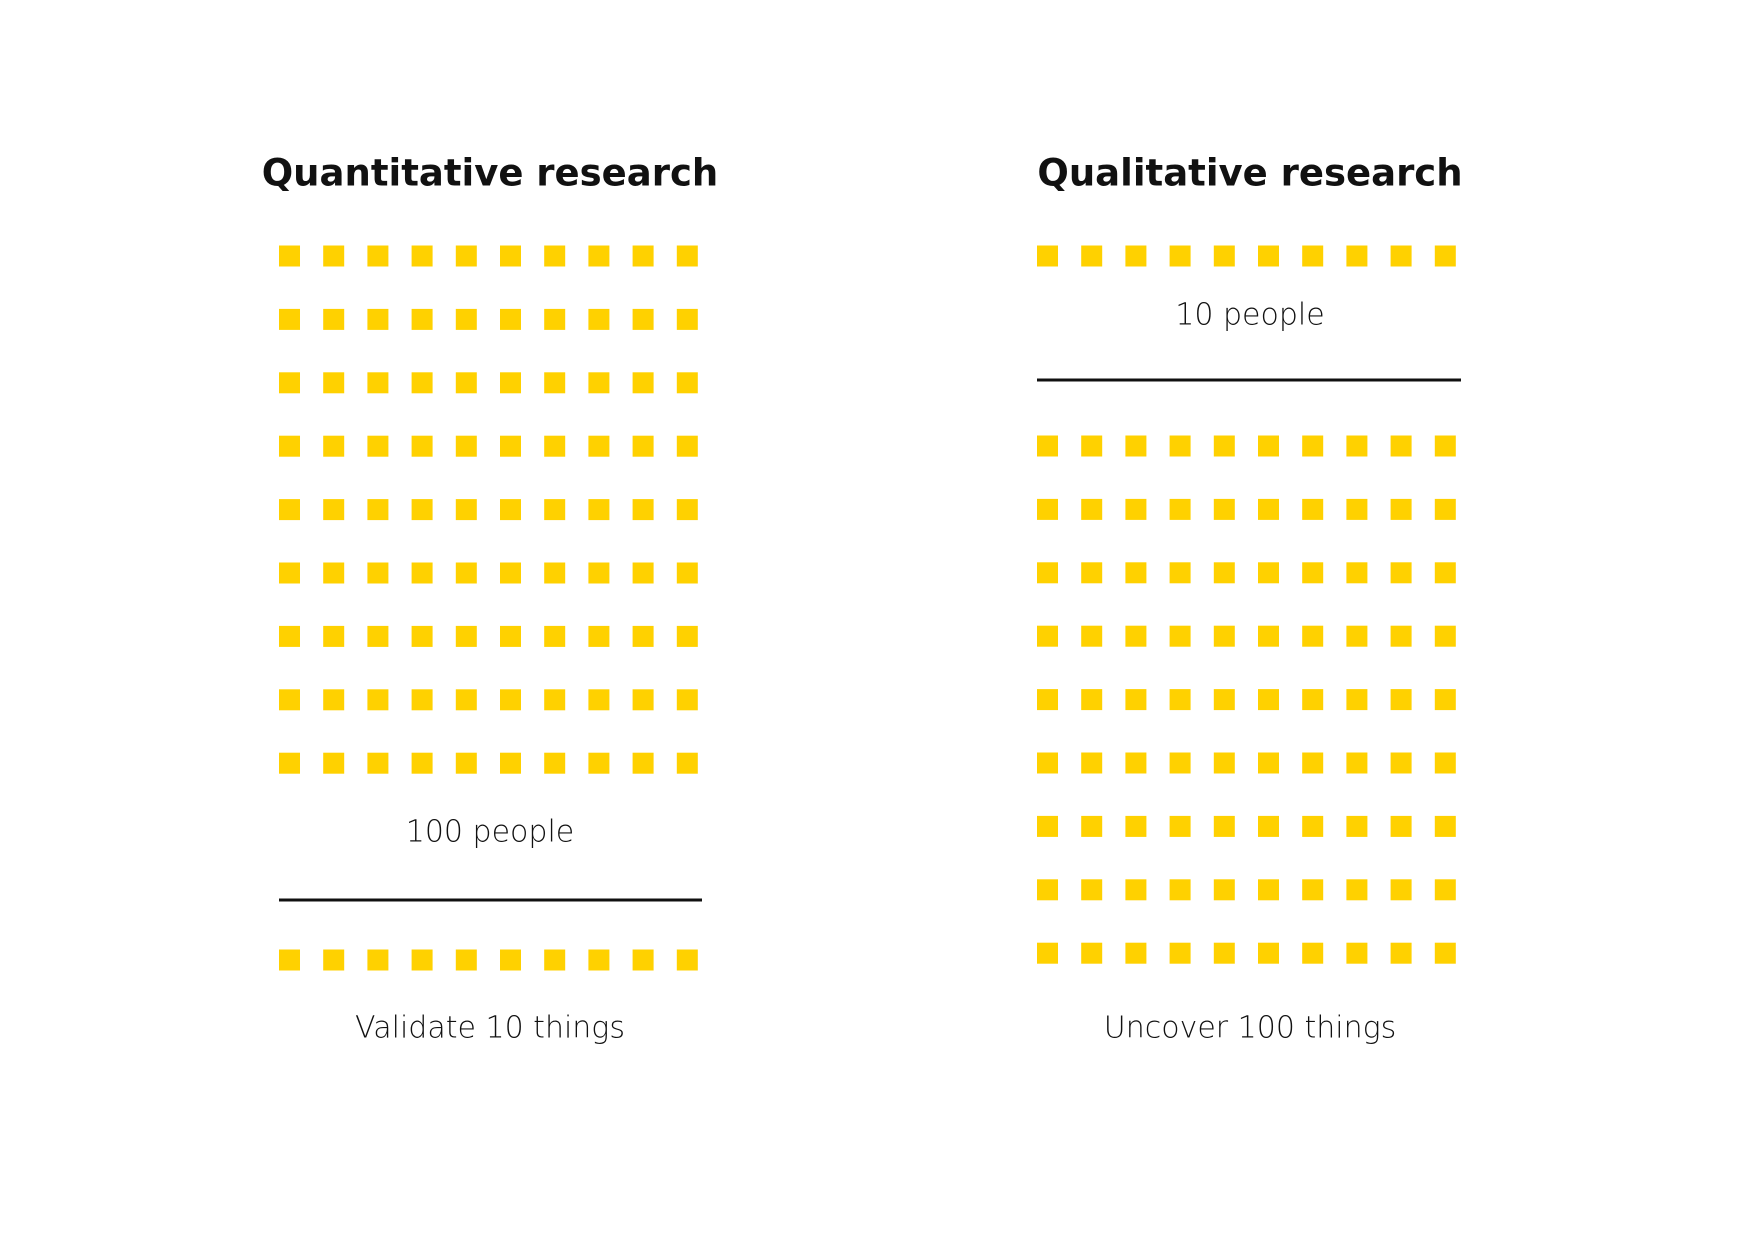  What do you see at coordinates (490, 1028) in the screenshot?
I see `result-label: Validate 10 things` at bounding box center [490, 1028].